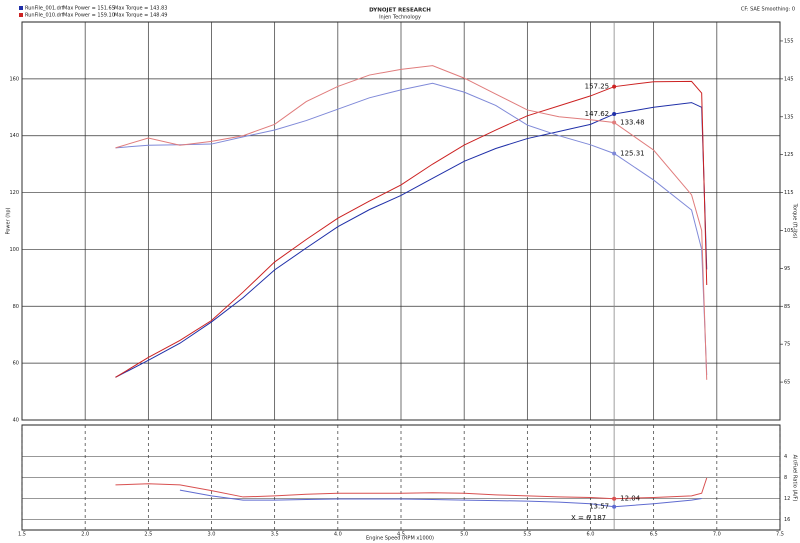 Image resolution: width=800 pixels, height=543 pixels. Describe the element at coordinates (400, 539) in the screenshot. I see `x-axis-title: Engine Speed (RPM x1000)` at that location.